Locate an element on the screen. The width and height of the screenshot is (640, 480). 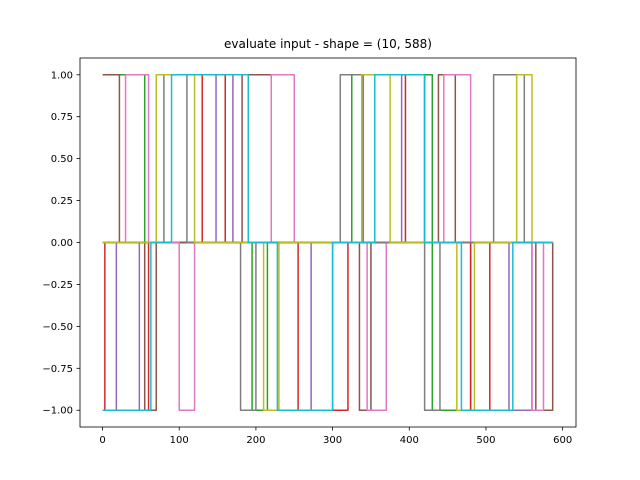
y-tick-label: 0.00 is located at coordinates (62, 243).